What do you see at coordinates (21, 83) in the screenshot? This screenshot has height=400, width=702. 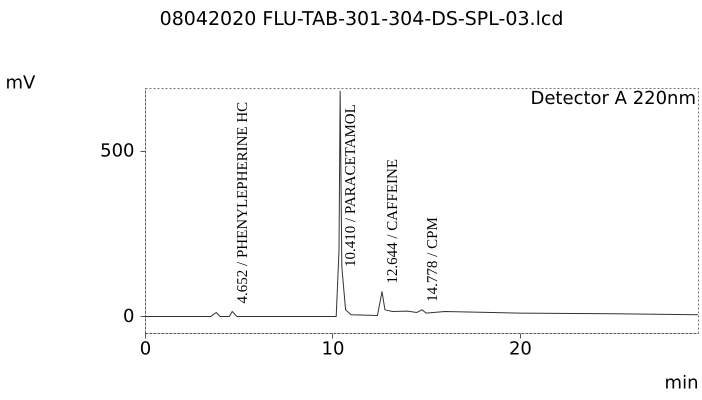 I see `y-axis-title: mV` at bounding box center [21, 83].